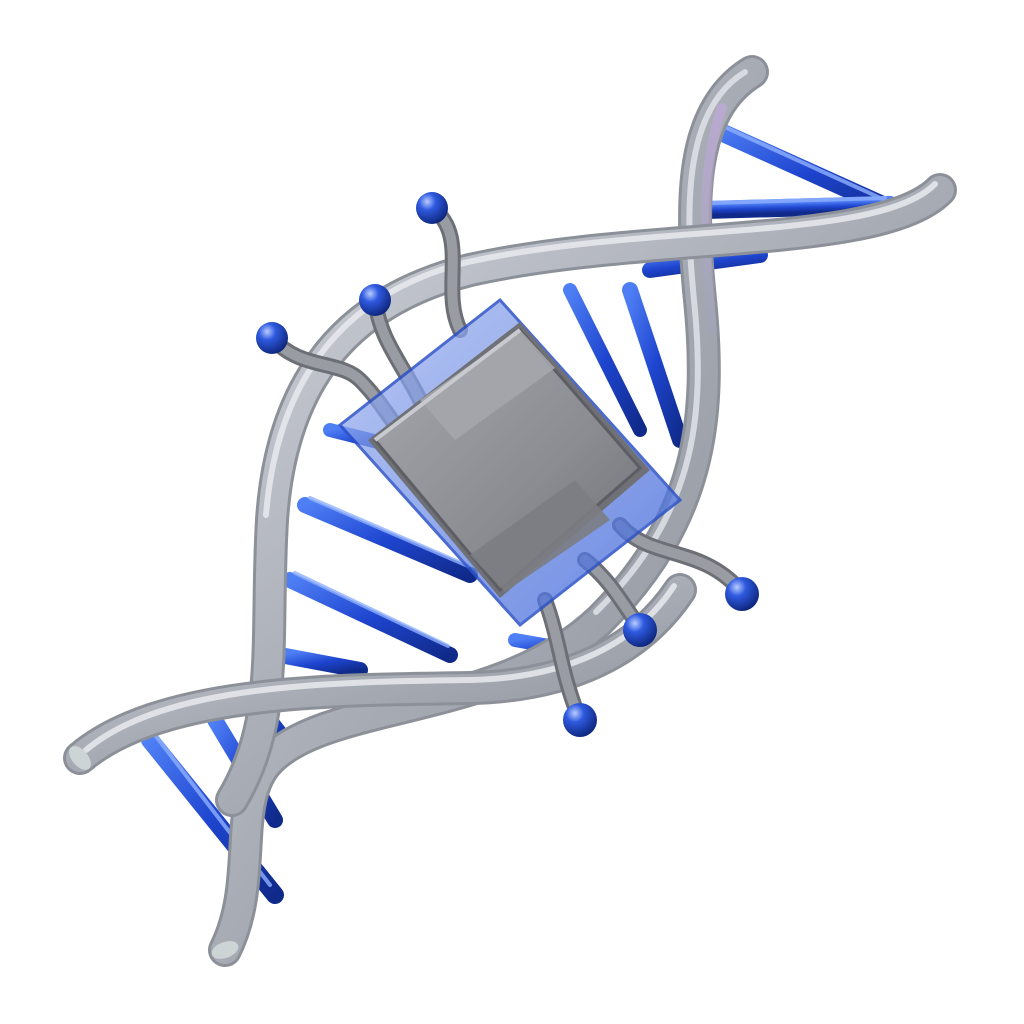 The image size is (1024, 1024). I want to click on chip-ridge-top, so click(487, 385).